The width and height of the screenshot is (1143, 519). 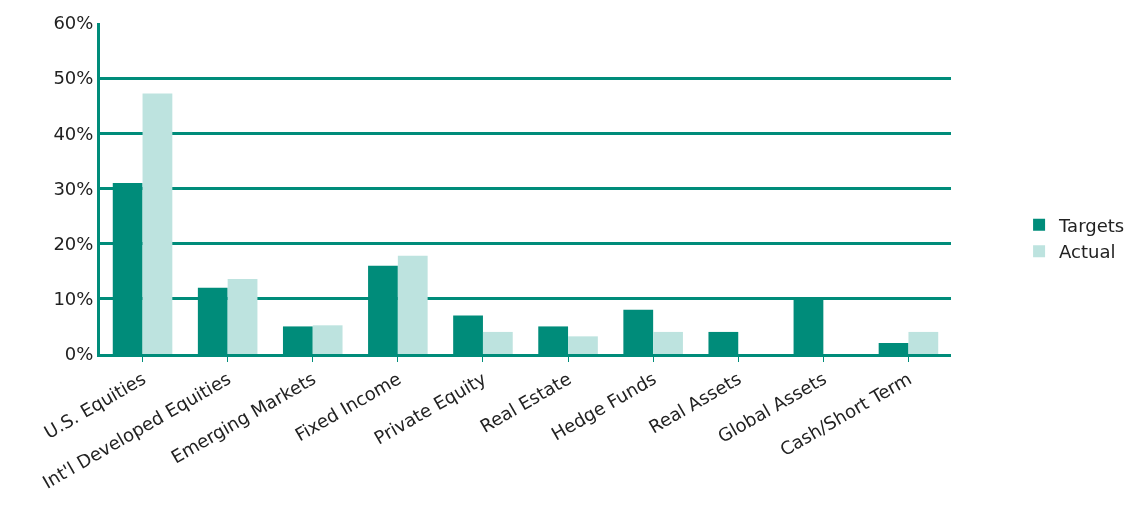 I want to click on y-tick-label: 30%, so click(x=73, y=188).